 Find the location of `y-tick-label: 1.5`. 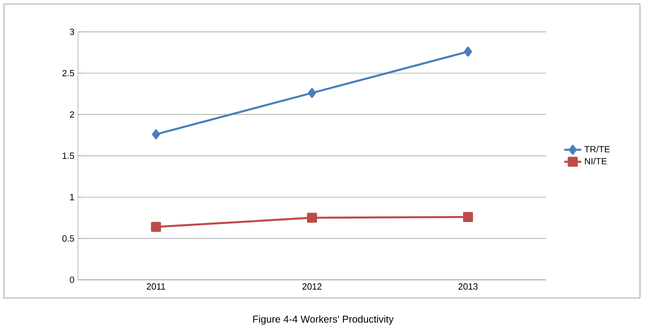

y-tick-label: 1.5 is located at coordinates (68, 155).